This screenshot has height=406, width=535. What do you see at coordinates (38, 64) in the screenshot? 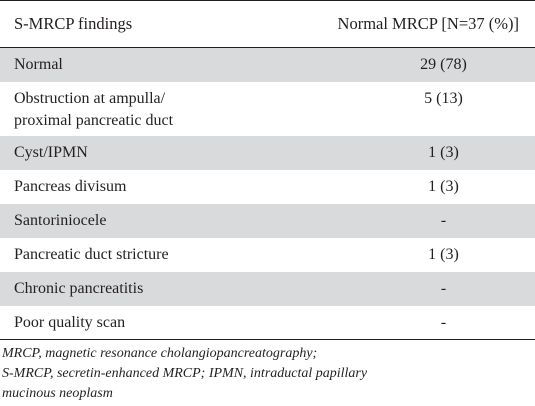
I see `row-finding: Normal` at bounding box center [38, 64].